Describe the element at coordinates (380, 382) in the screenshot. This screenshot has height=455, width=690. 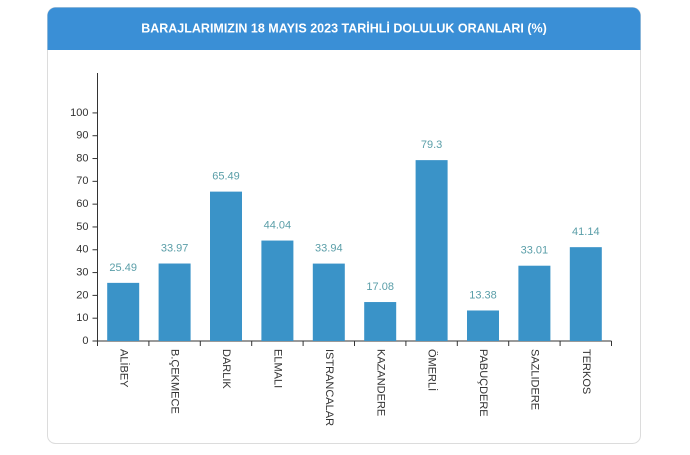
I see `x-tick-label: KAZANDERE` at that location.